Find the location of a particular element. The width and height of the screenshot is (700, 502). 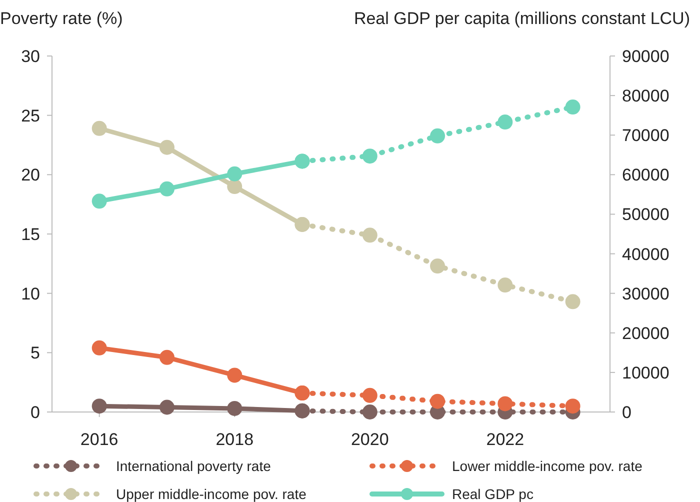

y-tick-label: 20 is located at coordinates (30, 175).